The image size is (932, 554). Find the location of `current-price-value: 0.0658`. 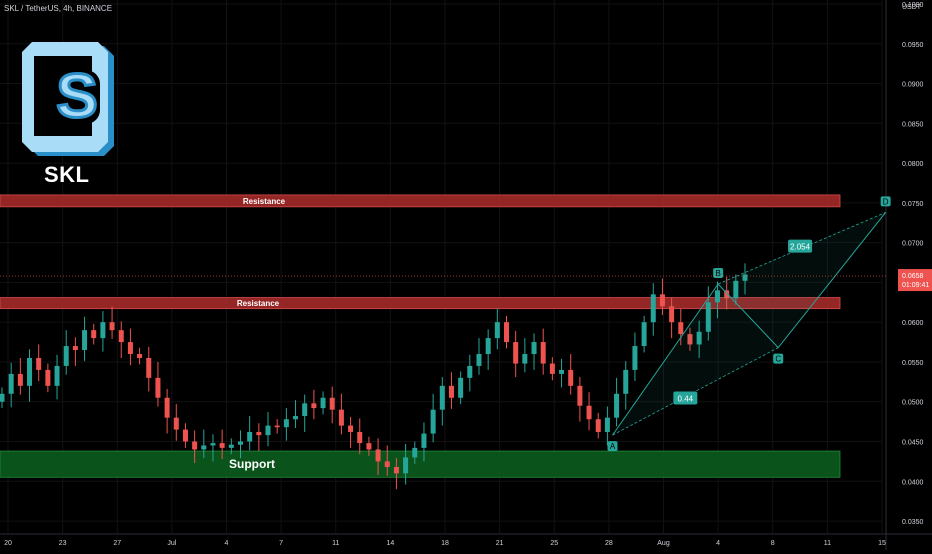

current-price-value: 0.0658 is located at coordinates (913, 276).